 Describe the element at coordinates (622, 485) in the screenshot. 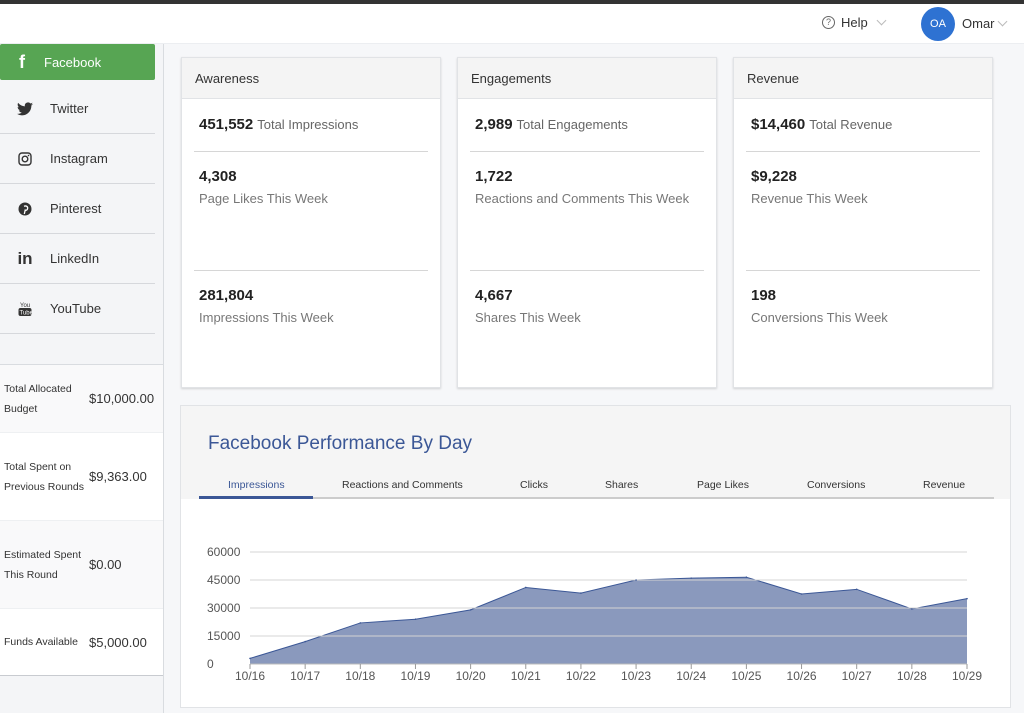

I see `tab-shares: Shares` at that location.